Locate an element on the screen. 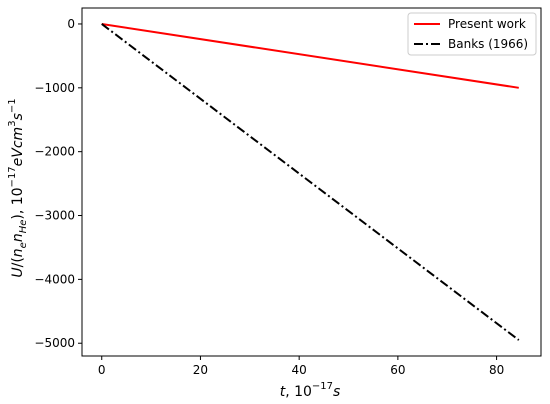 This screenshot has width=550, height=404. y-tick-label: −4000 is located at coordinates (54, 279).